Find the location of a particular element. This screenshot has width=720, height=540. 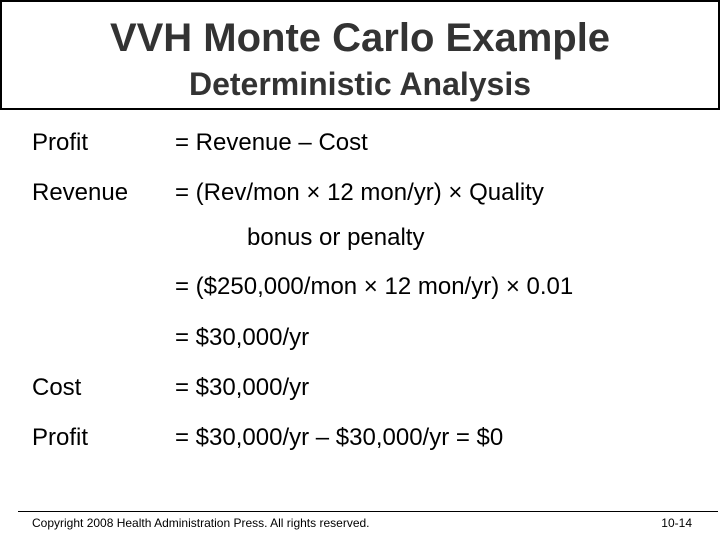

revenue-equation-continued: bonus or penalty is located at coordinates (336, 237).